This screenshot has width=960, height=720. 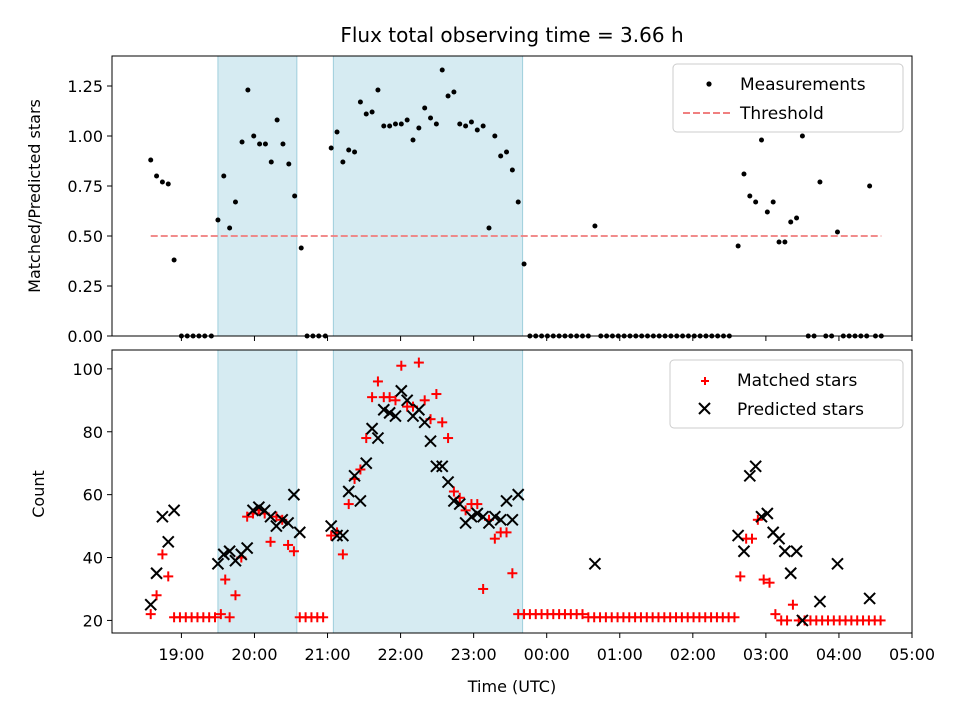 I want to click on top-legend: Measurements Threshold, so click(x=788, y=98).